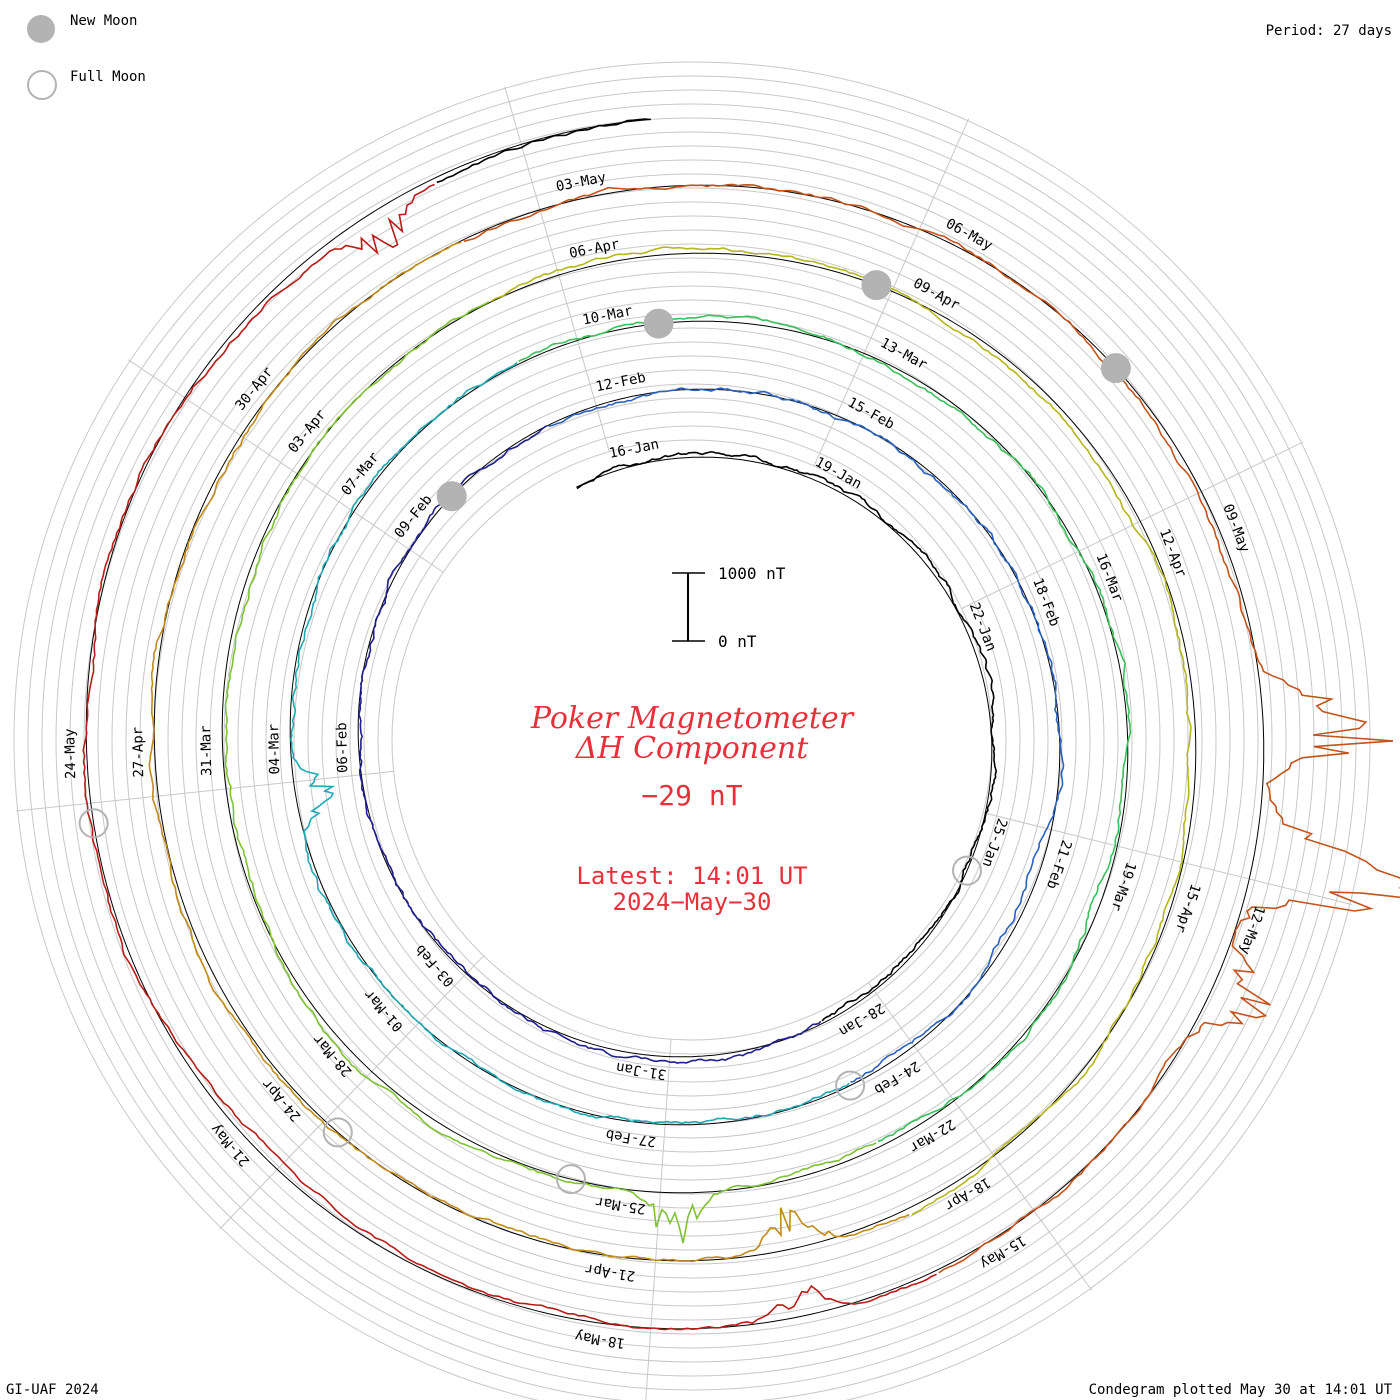 The height and width of the screenshot is (1400, 1400). What do you see at coordinates (434, 965) in the screenshot?
I see `date-label-03-Feb: 03-Feb` at bounding box center [434, 965].